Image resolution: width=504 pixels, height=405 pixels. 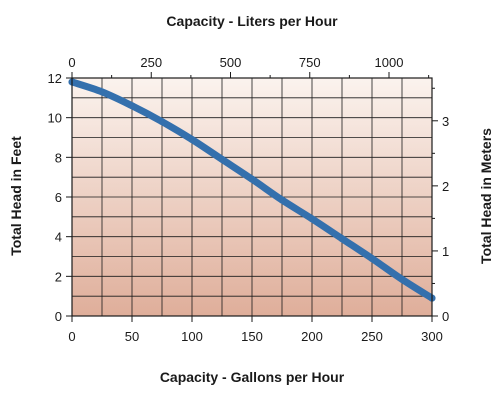 I want to click on x-top-tick-label: 750, so click(x=310, y=62).